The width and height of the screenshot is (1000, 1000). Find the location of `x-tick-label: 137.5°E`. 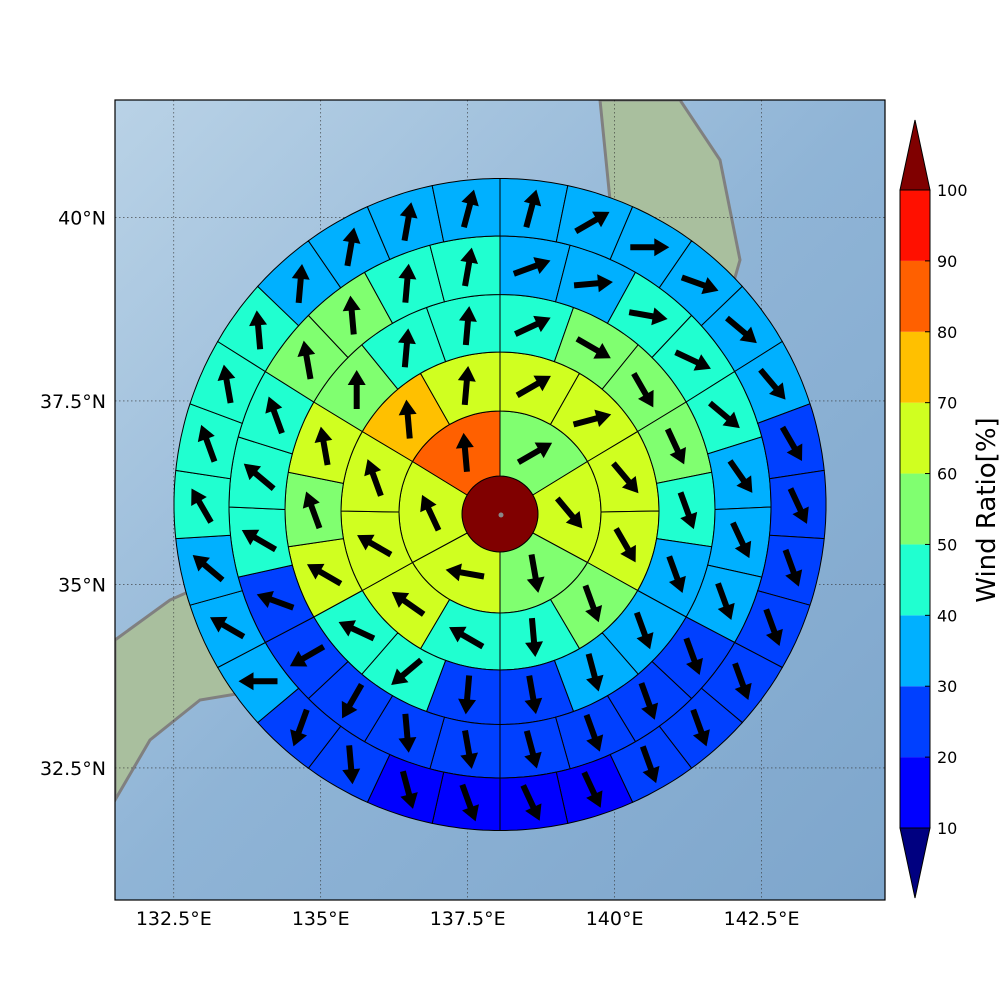

x-tick-label: 137.5°E is located at coordinates (468, 919).